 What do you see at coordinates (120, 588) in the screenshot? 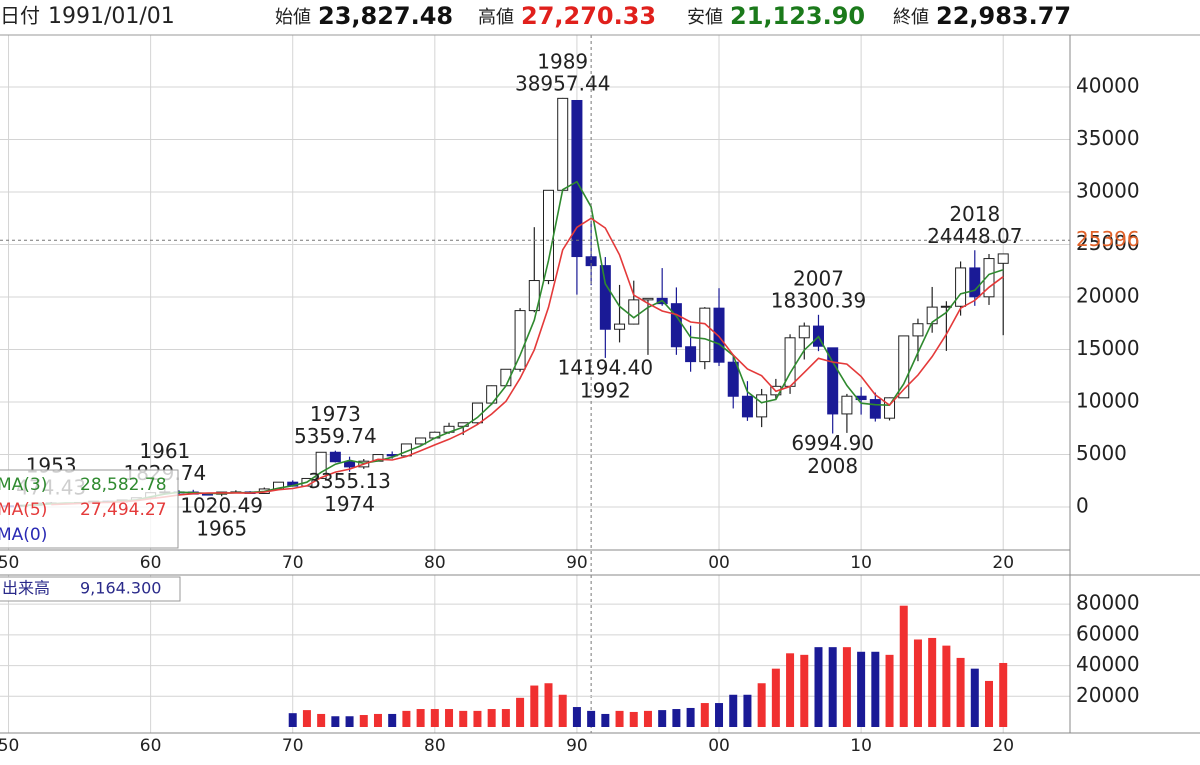
I see `volume-value: 9,164.300` at bounding box center [120, 588].